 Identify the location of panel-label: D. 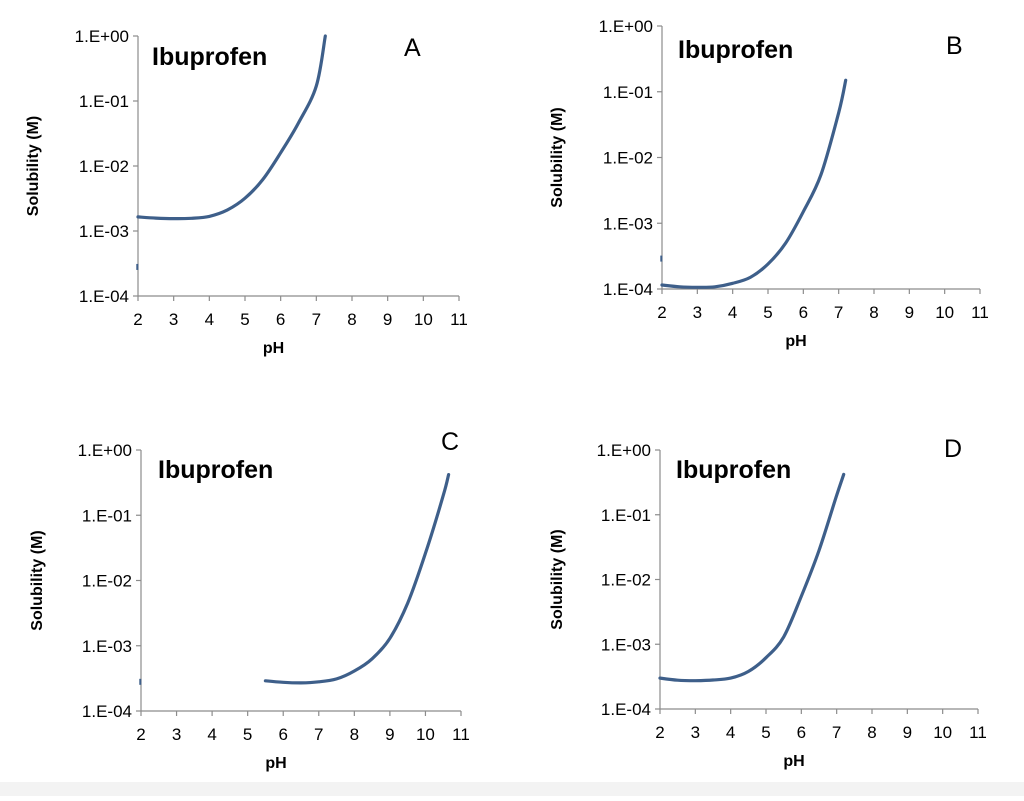
(953, 449).